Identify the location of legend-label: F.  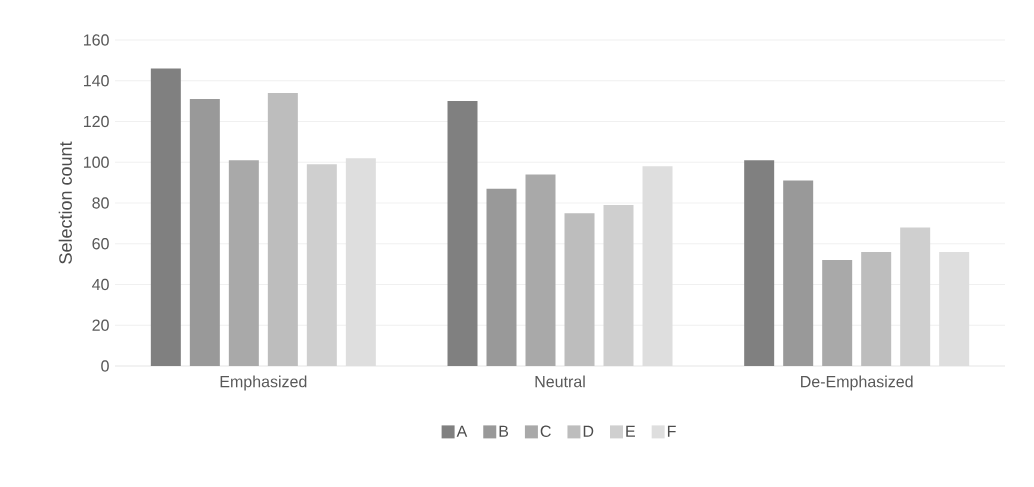
(671, 431).